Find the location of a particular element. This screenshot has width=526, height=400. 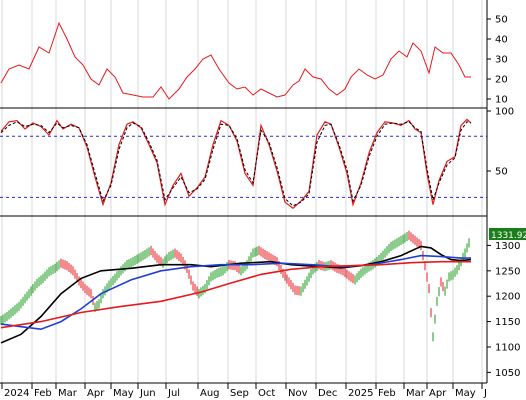

y-tick-label: 20 is located at coordinates (501, 80).